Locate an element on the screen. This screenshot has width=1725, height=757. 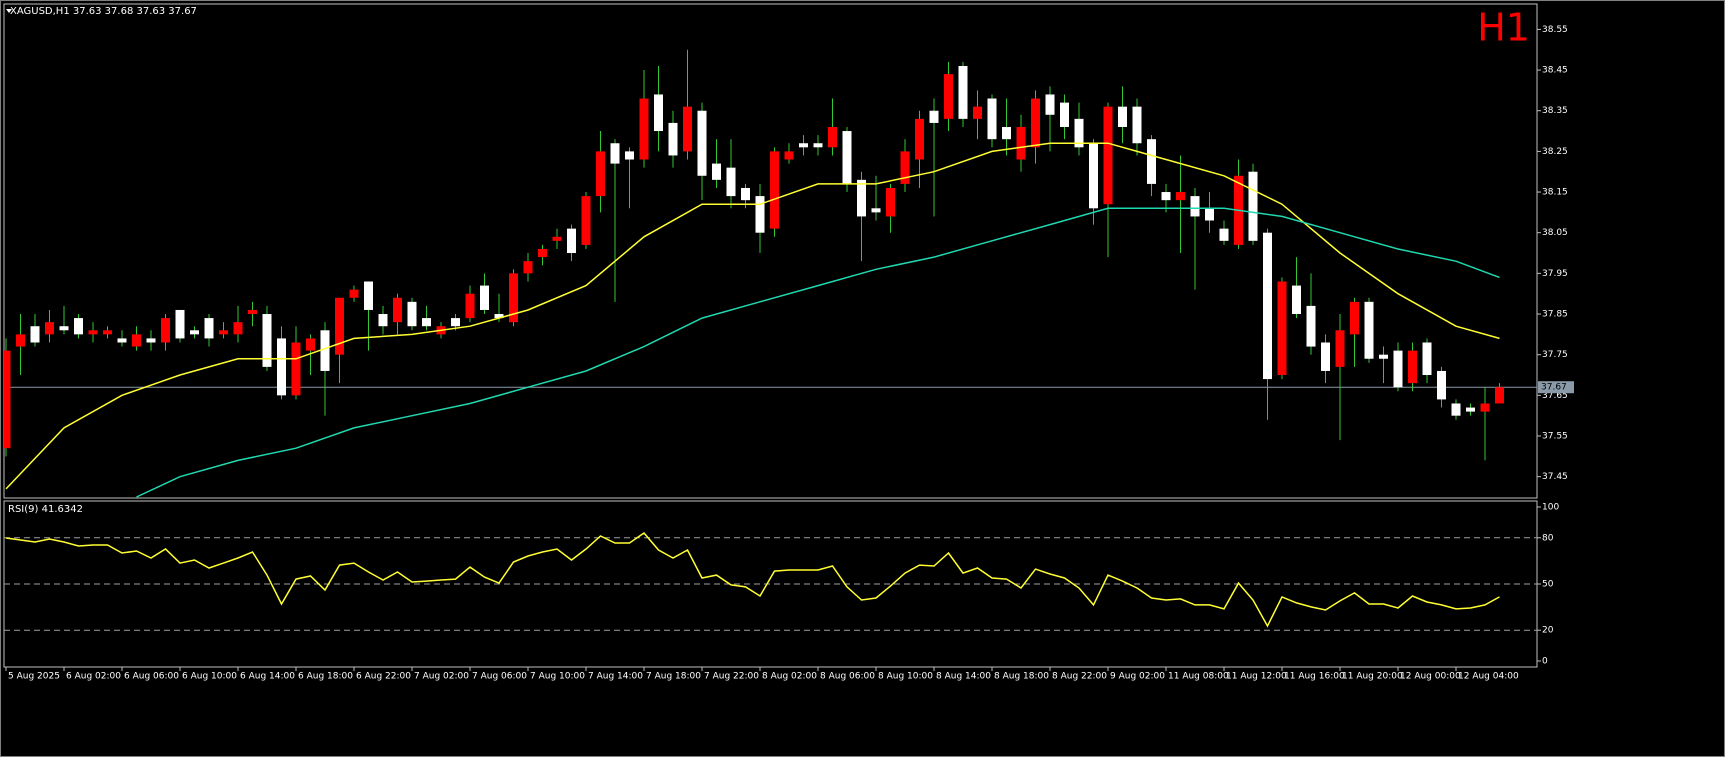
x-tick-label: 12 Aug 04:00 is located at coordinates (1488, 677).